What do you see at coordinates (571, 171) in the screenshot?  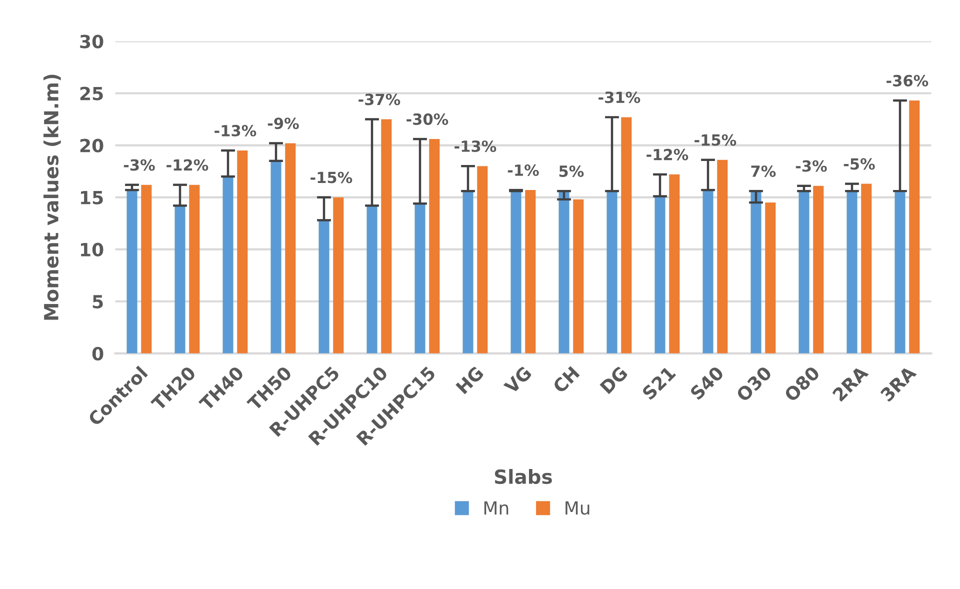 I see `annotation: 5%` at bounding box center [571, 171].